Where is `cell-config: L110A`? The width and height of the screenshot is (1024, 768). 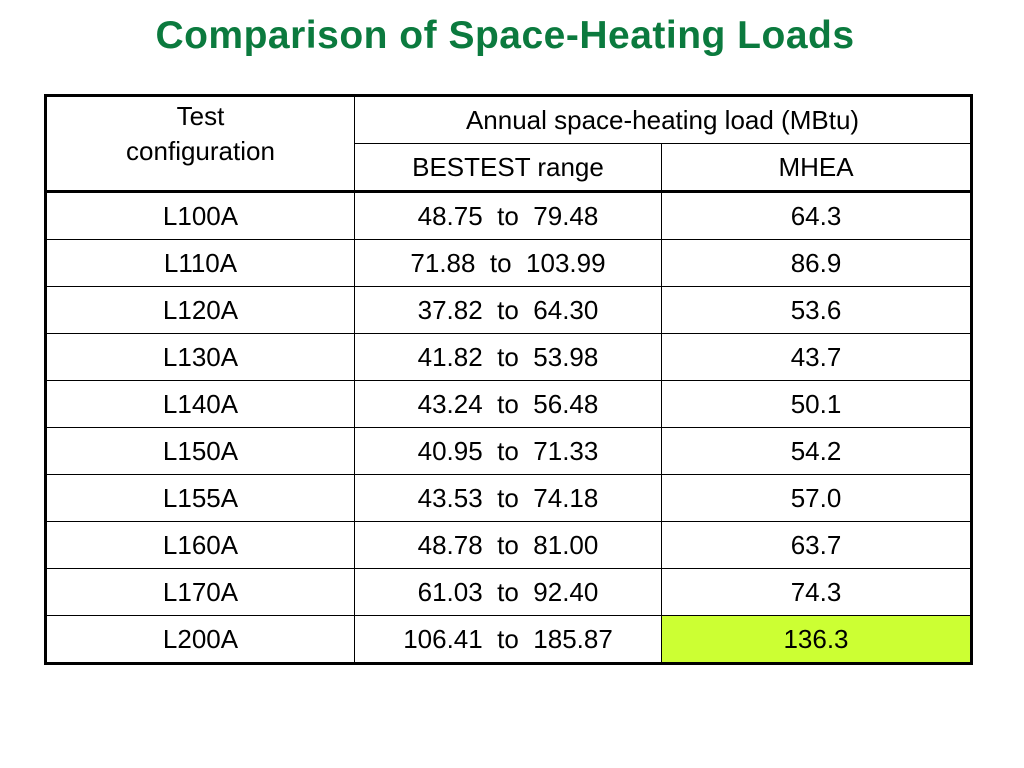 cell-config: L110A is located at coordinates (200, 263).